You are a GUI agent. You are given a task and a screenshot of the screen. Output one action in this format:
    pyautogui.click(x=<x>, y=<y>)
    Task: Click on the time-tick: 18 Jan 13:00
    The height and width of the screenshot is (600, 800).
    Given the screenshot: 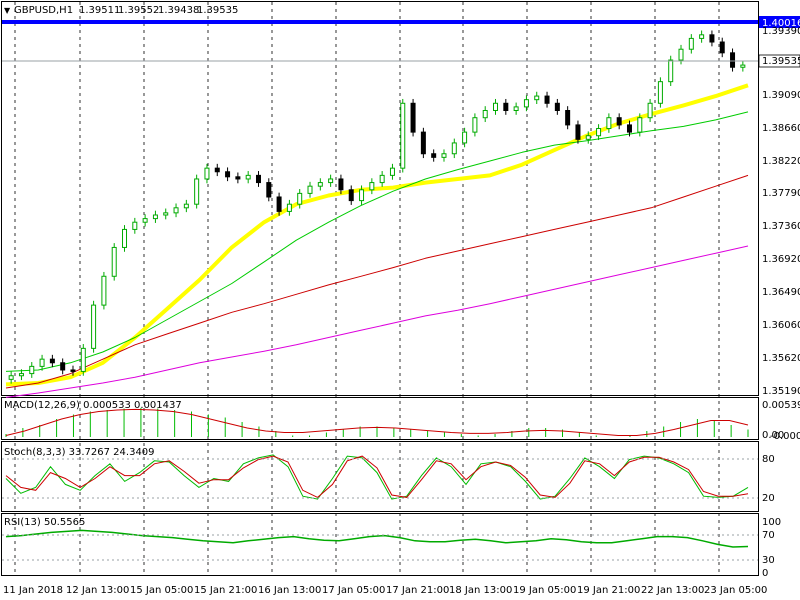 What is the action you would take?
    pyautogui.click(x=480, y=590)
    